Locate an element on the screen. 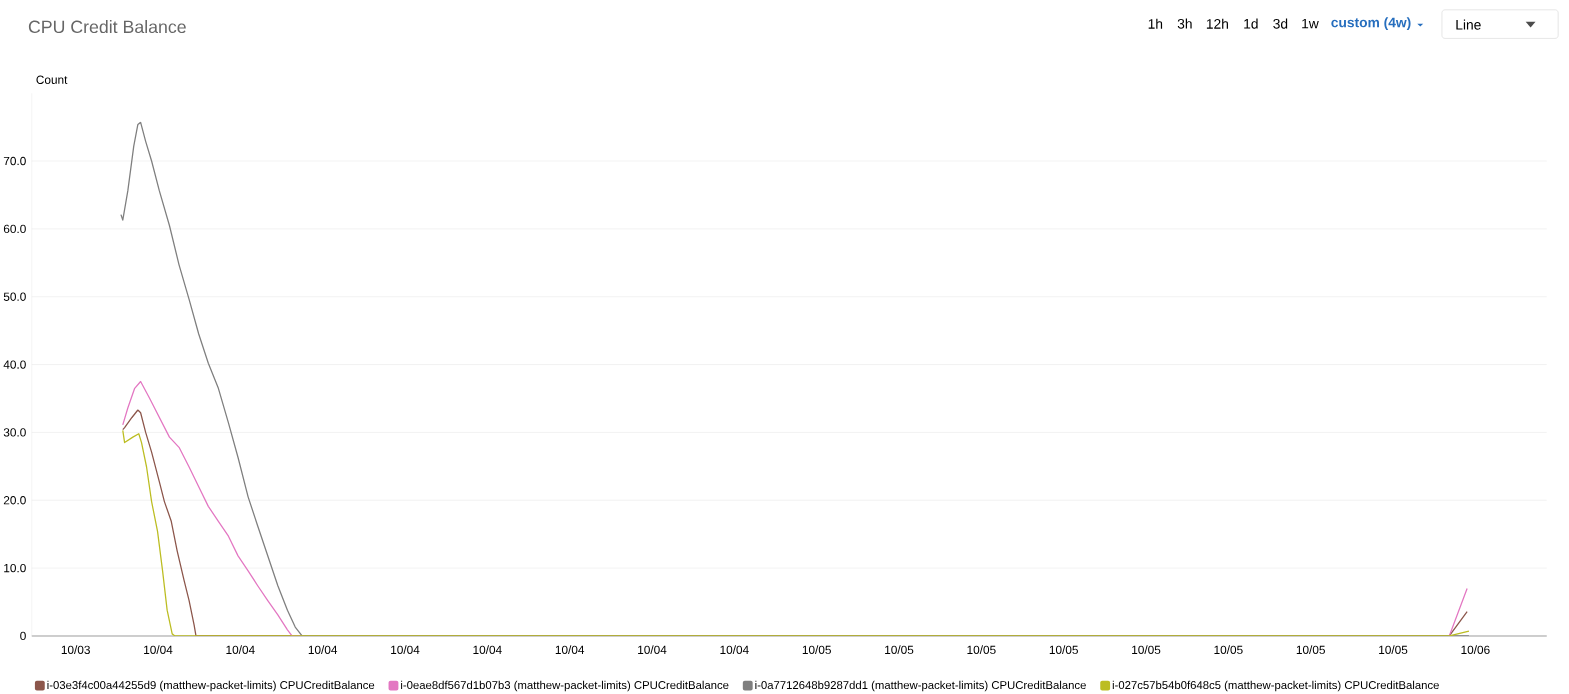 The height and width of the screenshot is (694, 1569). text: 12h is located at coordinates (1217, 23).